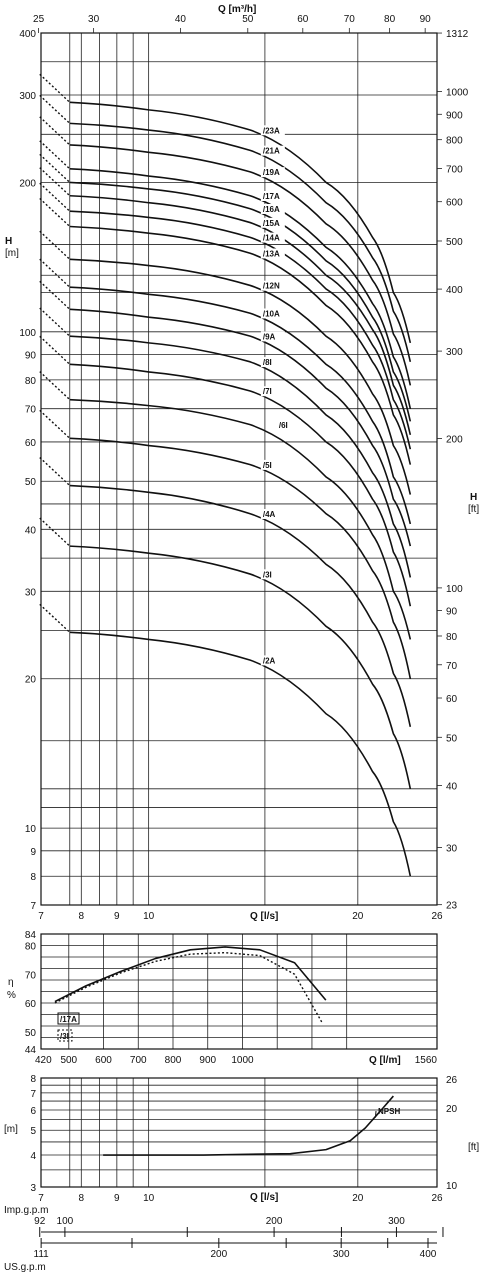  I want to click on us-tick-3: 400, so click(428, 1254).